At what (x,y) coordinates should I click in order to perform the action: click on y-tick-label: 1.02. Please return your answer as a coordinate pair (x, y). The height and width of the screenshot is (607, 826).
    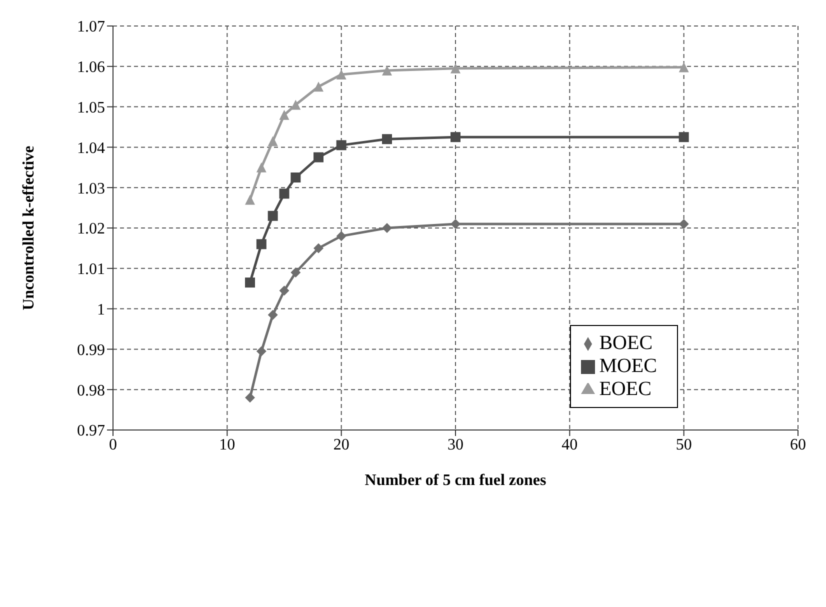
    Looking at the image, I should click on (91, 229).